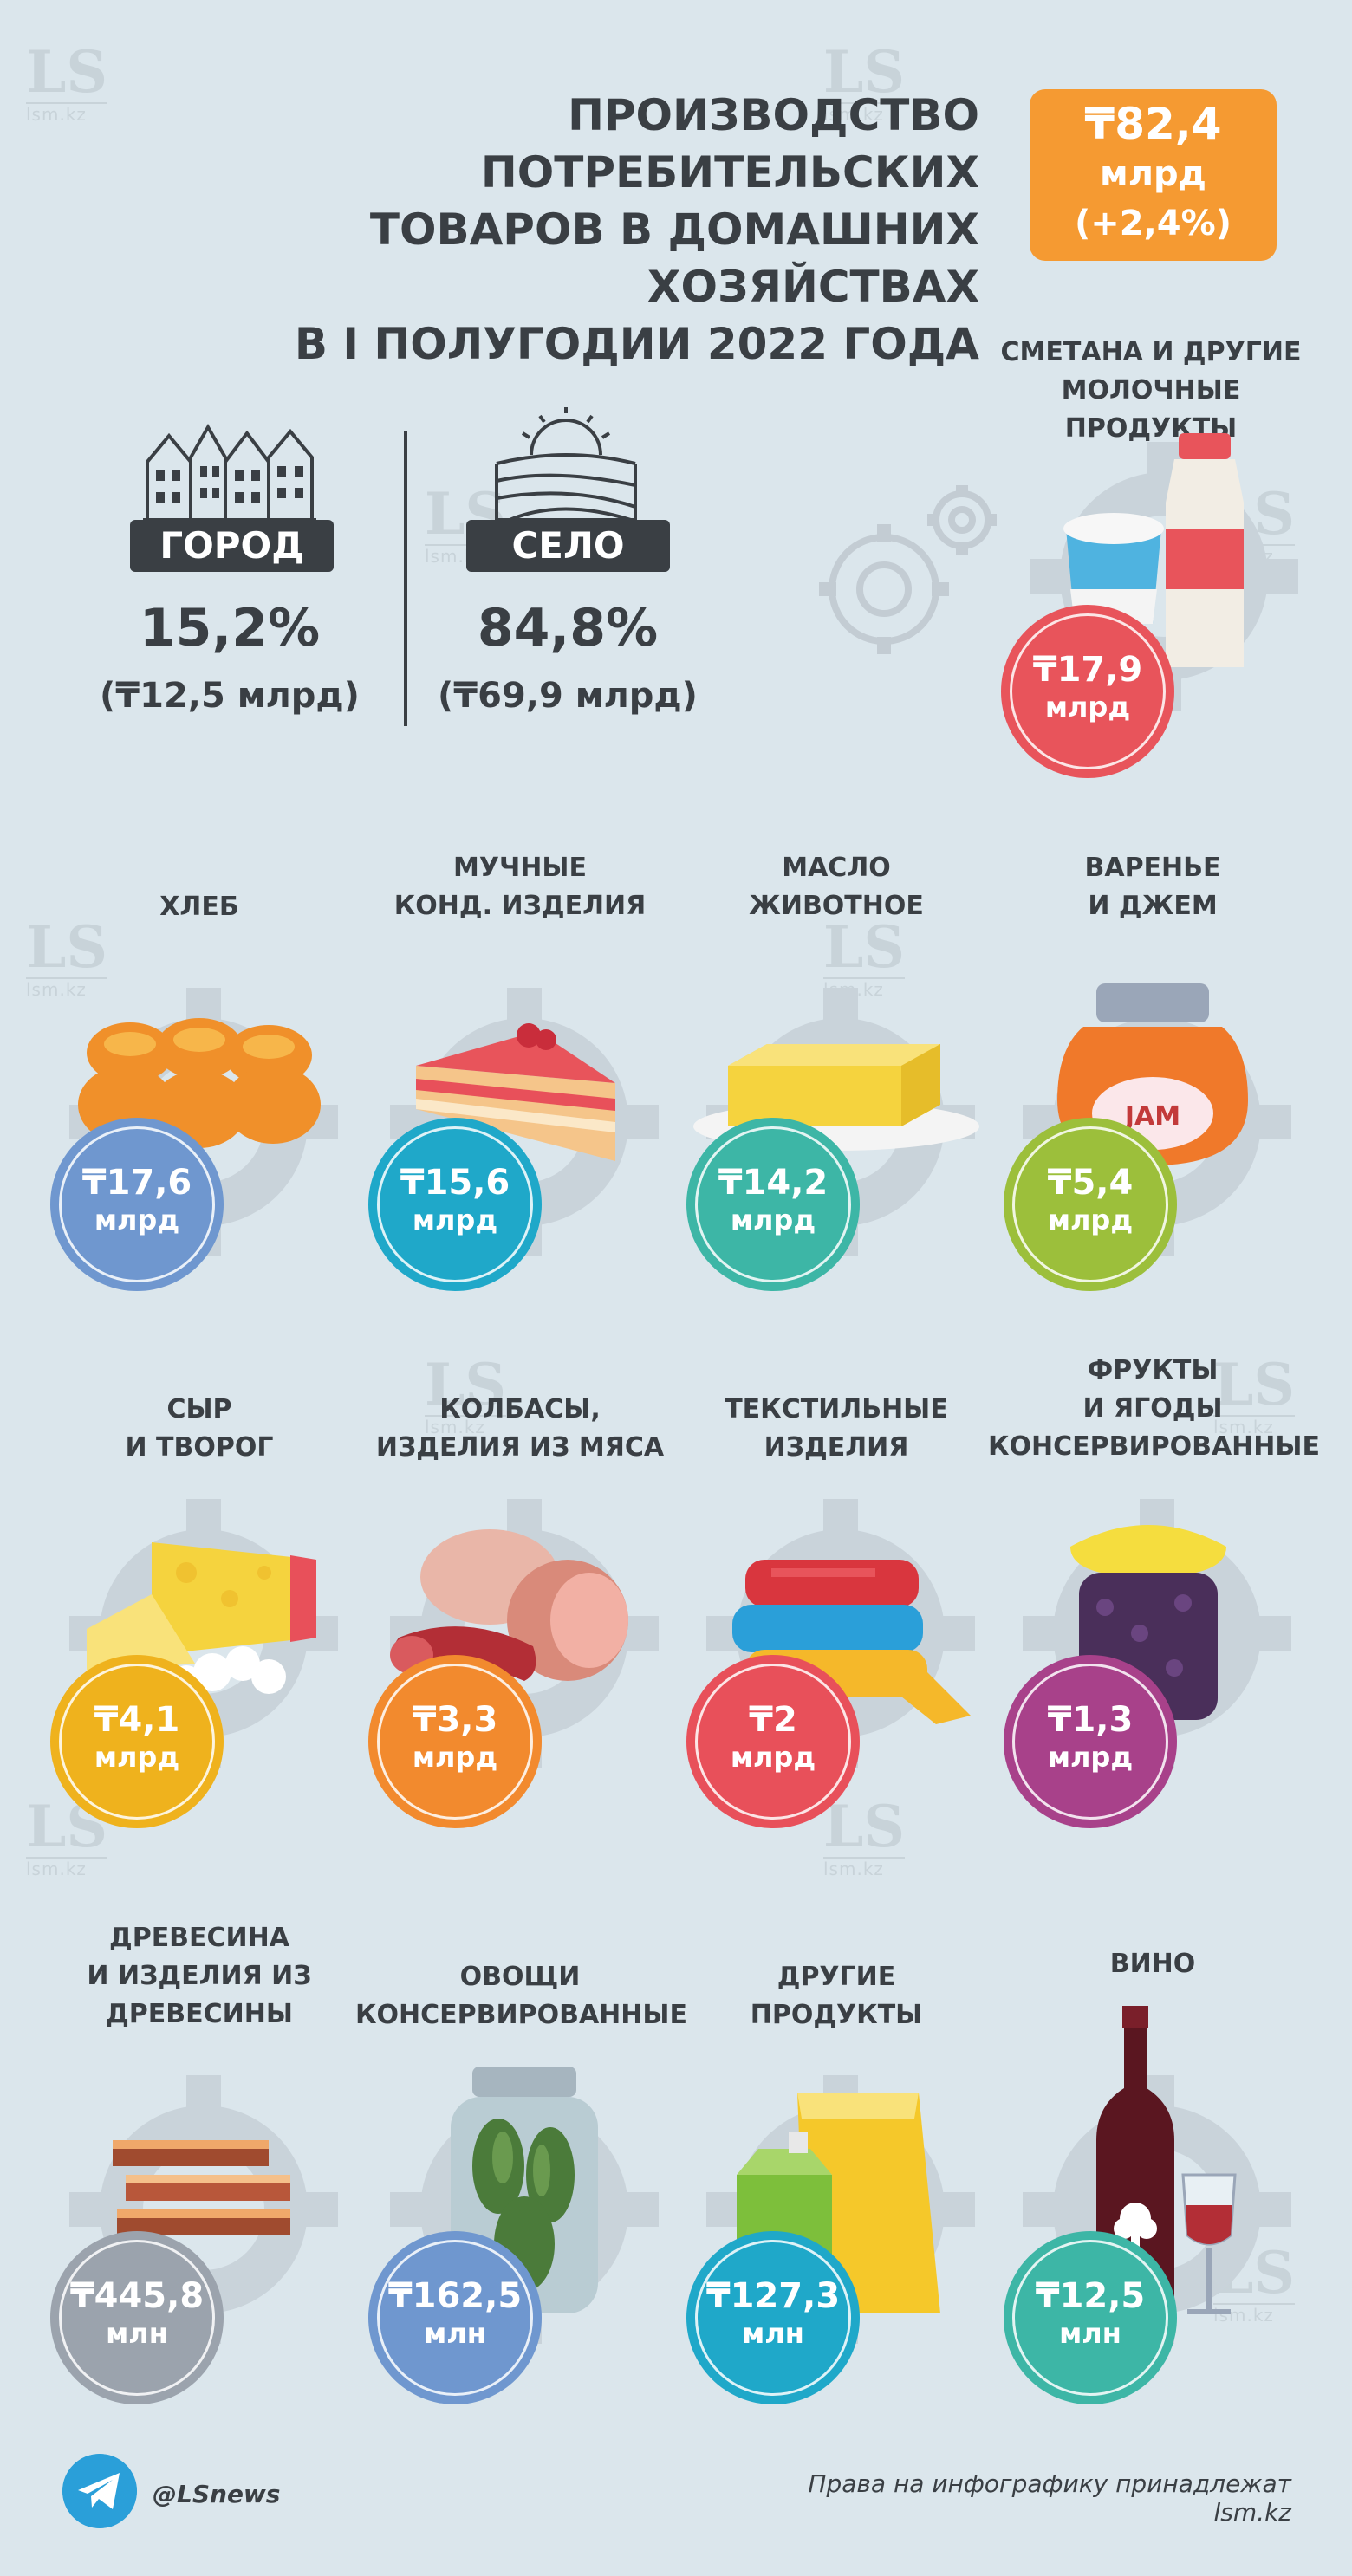  I want to click on product-circle-dairy: ₸17,9 млрд, so click(1087, 692).